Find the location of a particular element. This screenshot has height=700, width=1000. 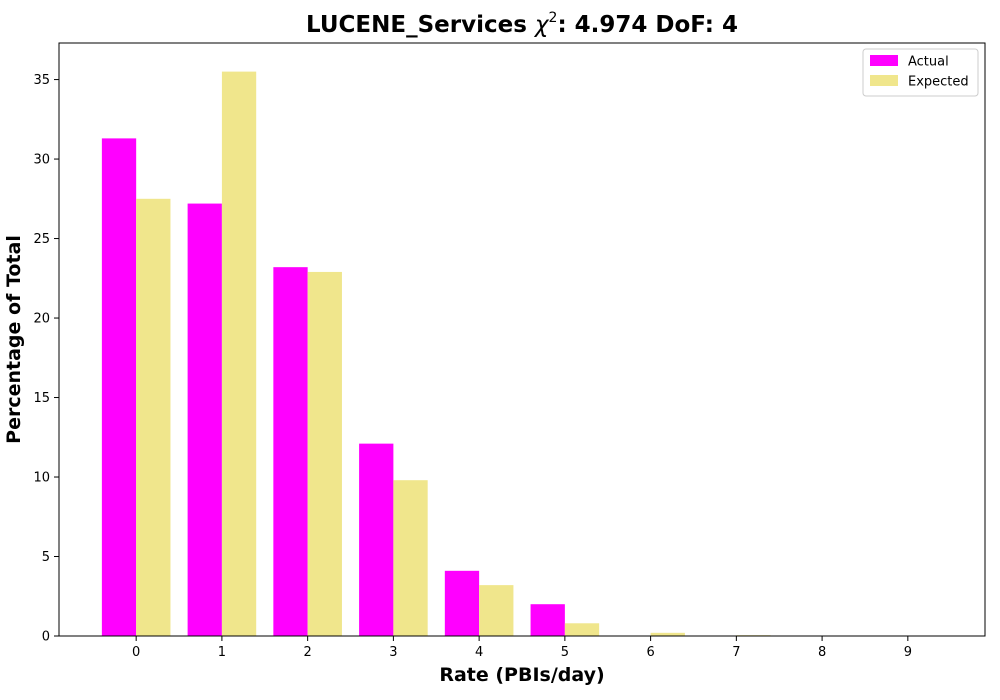

y-tick-label: 10 is located at coordinates (41, 478).